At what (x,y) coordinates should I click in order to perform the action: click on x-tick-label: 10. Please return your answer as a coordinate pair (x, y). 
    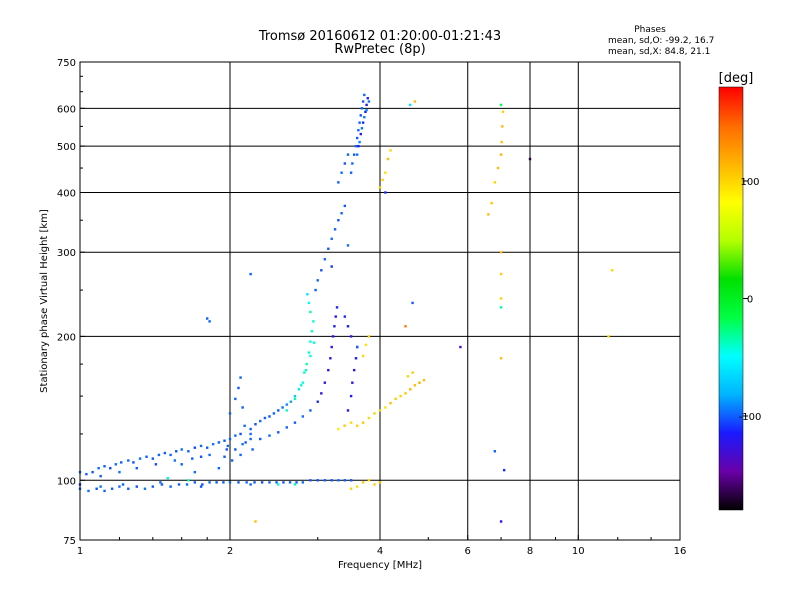
    Looking at the image, I should click on (578, 551).